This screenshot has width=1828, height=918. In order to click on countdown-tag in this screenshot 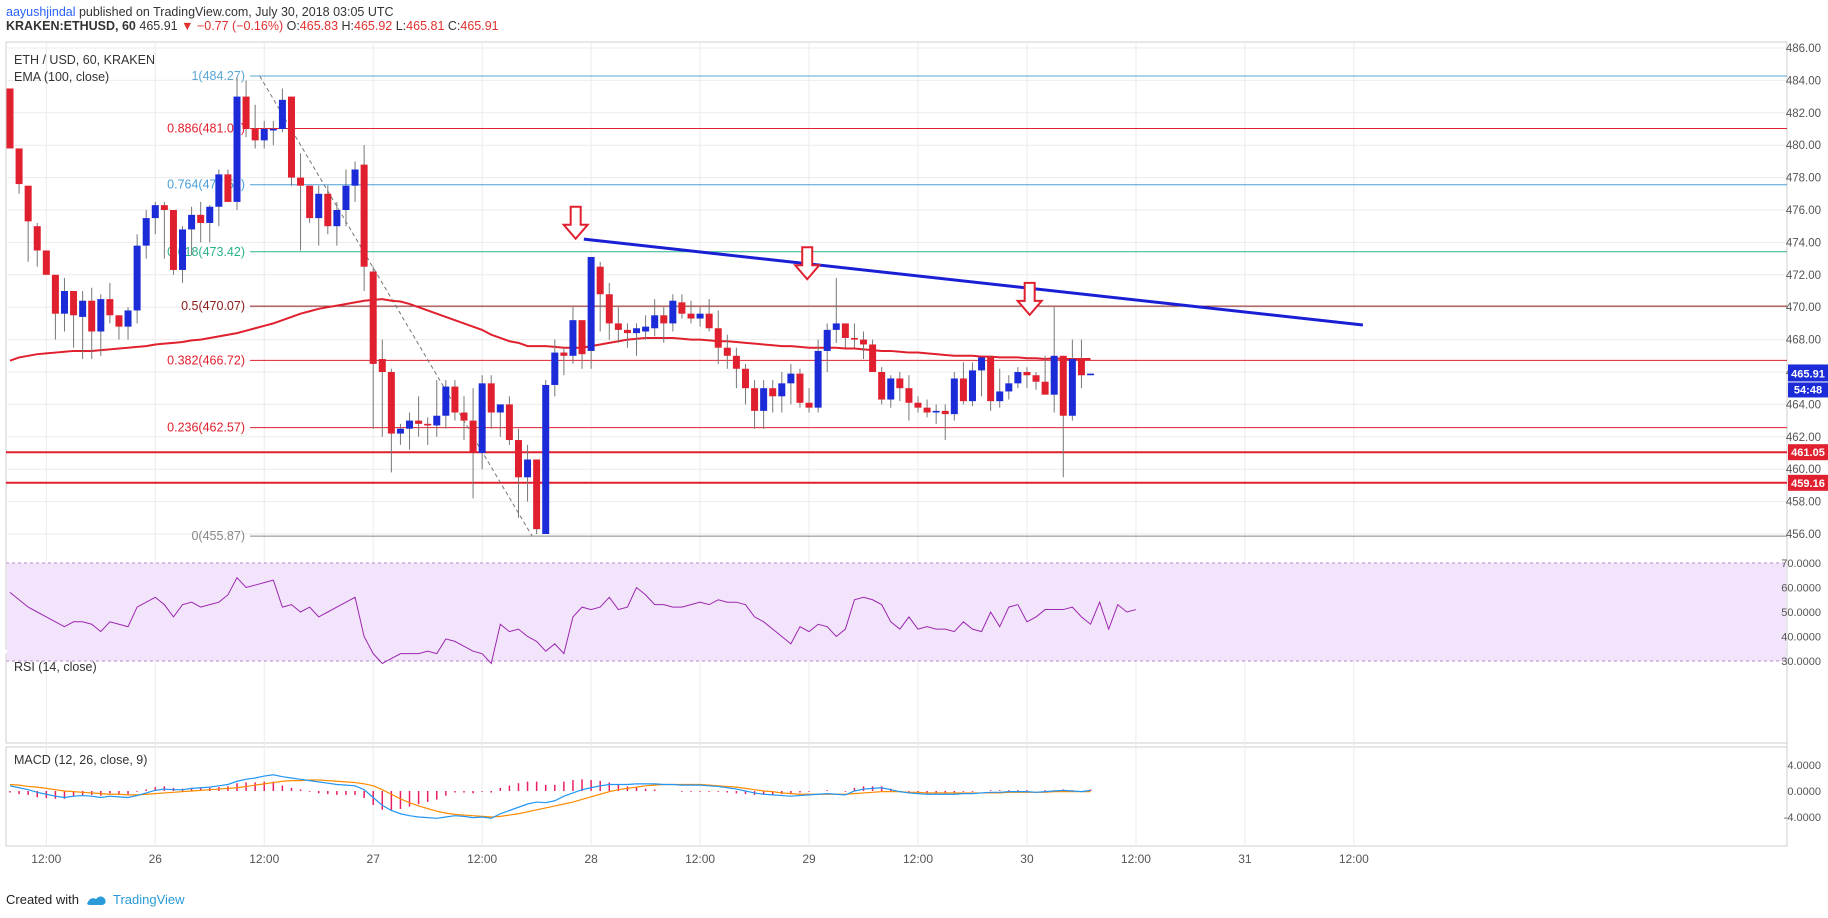, I will do `click(1808, 390)`.